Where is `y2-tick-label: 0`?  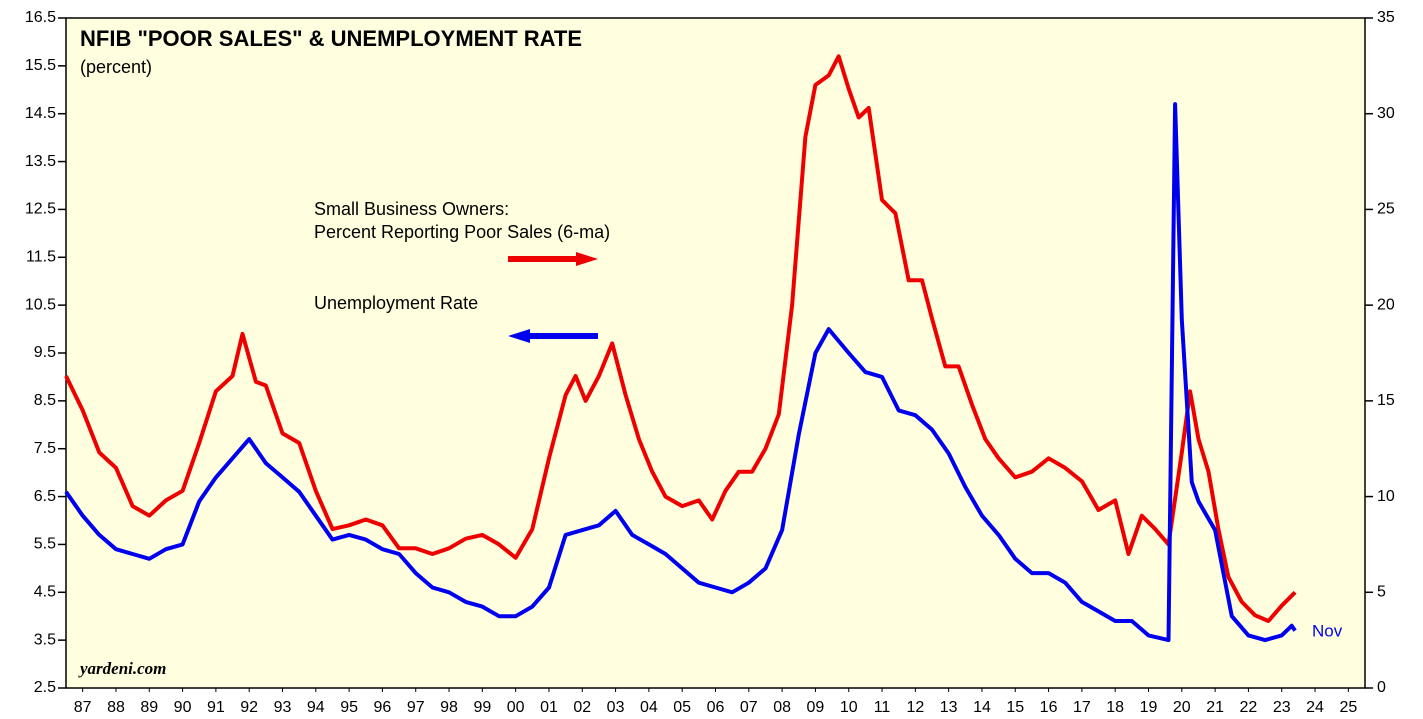 y2-tick-label: 0 is located at coordinates (1381, 687).